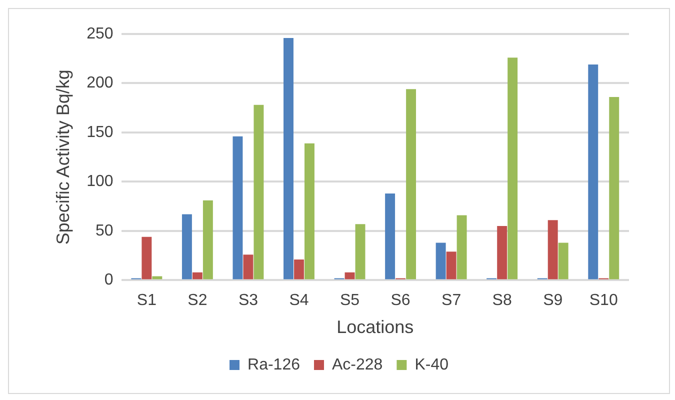 The height and width of the screenshot is (400, 675). Describe the element at coordinates (274, 365) in the screenshot. I see `legend-label: Ra-126` at that location.